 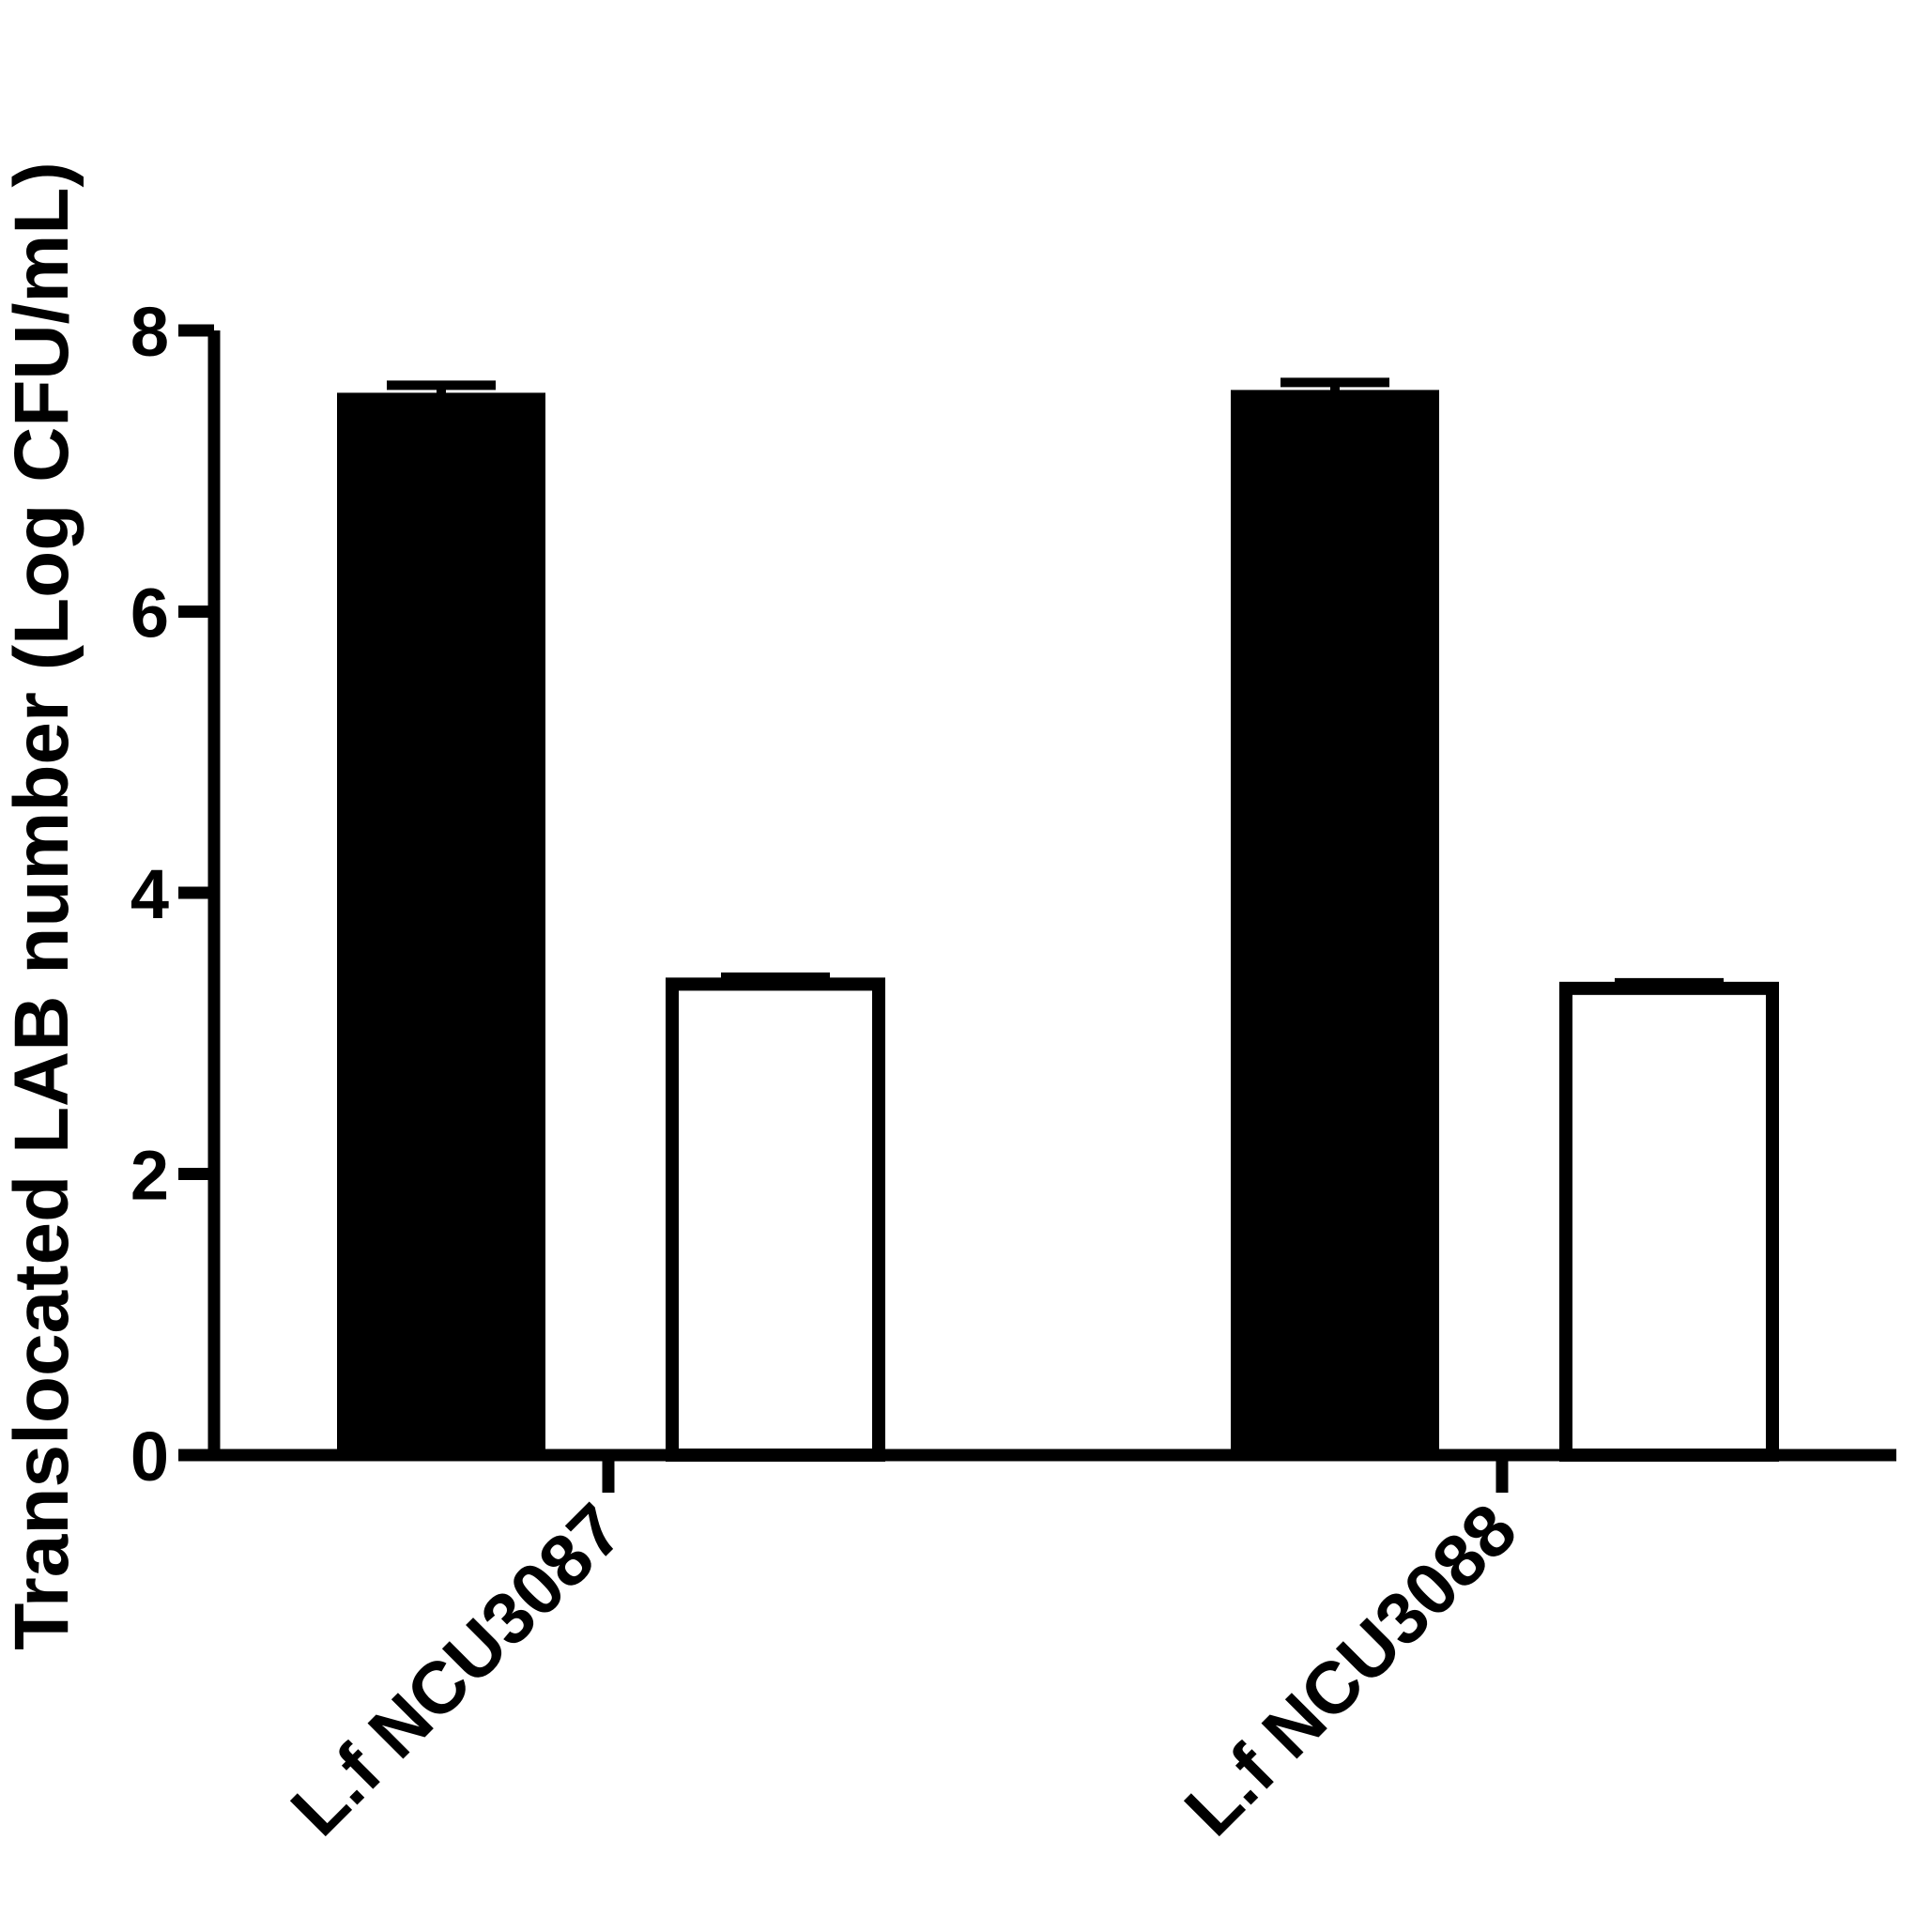 I want to click on y-tick-label: 8, so click(x=149, y=332).